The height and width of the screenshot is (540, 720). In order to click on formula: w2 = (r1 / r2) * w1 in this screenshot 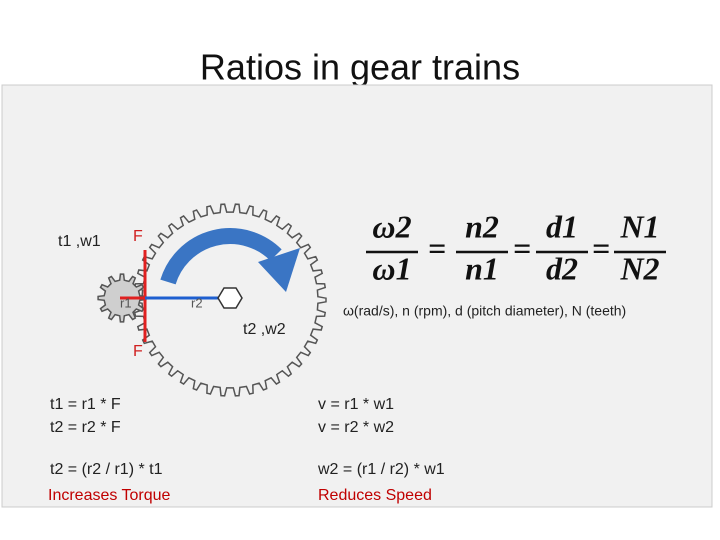, I will do `click(381, 469)`.